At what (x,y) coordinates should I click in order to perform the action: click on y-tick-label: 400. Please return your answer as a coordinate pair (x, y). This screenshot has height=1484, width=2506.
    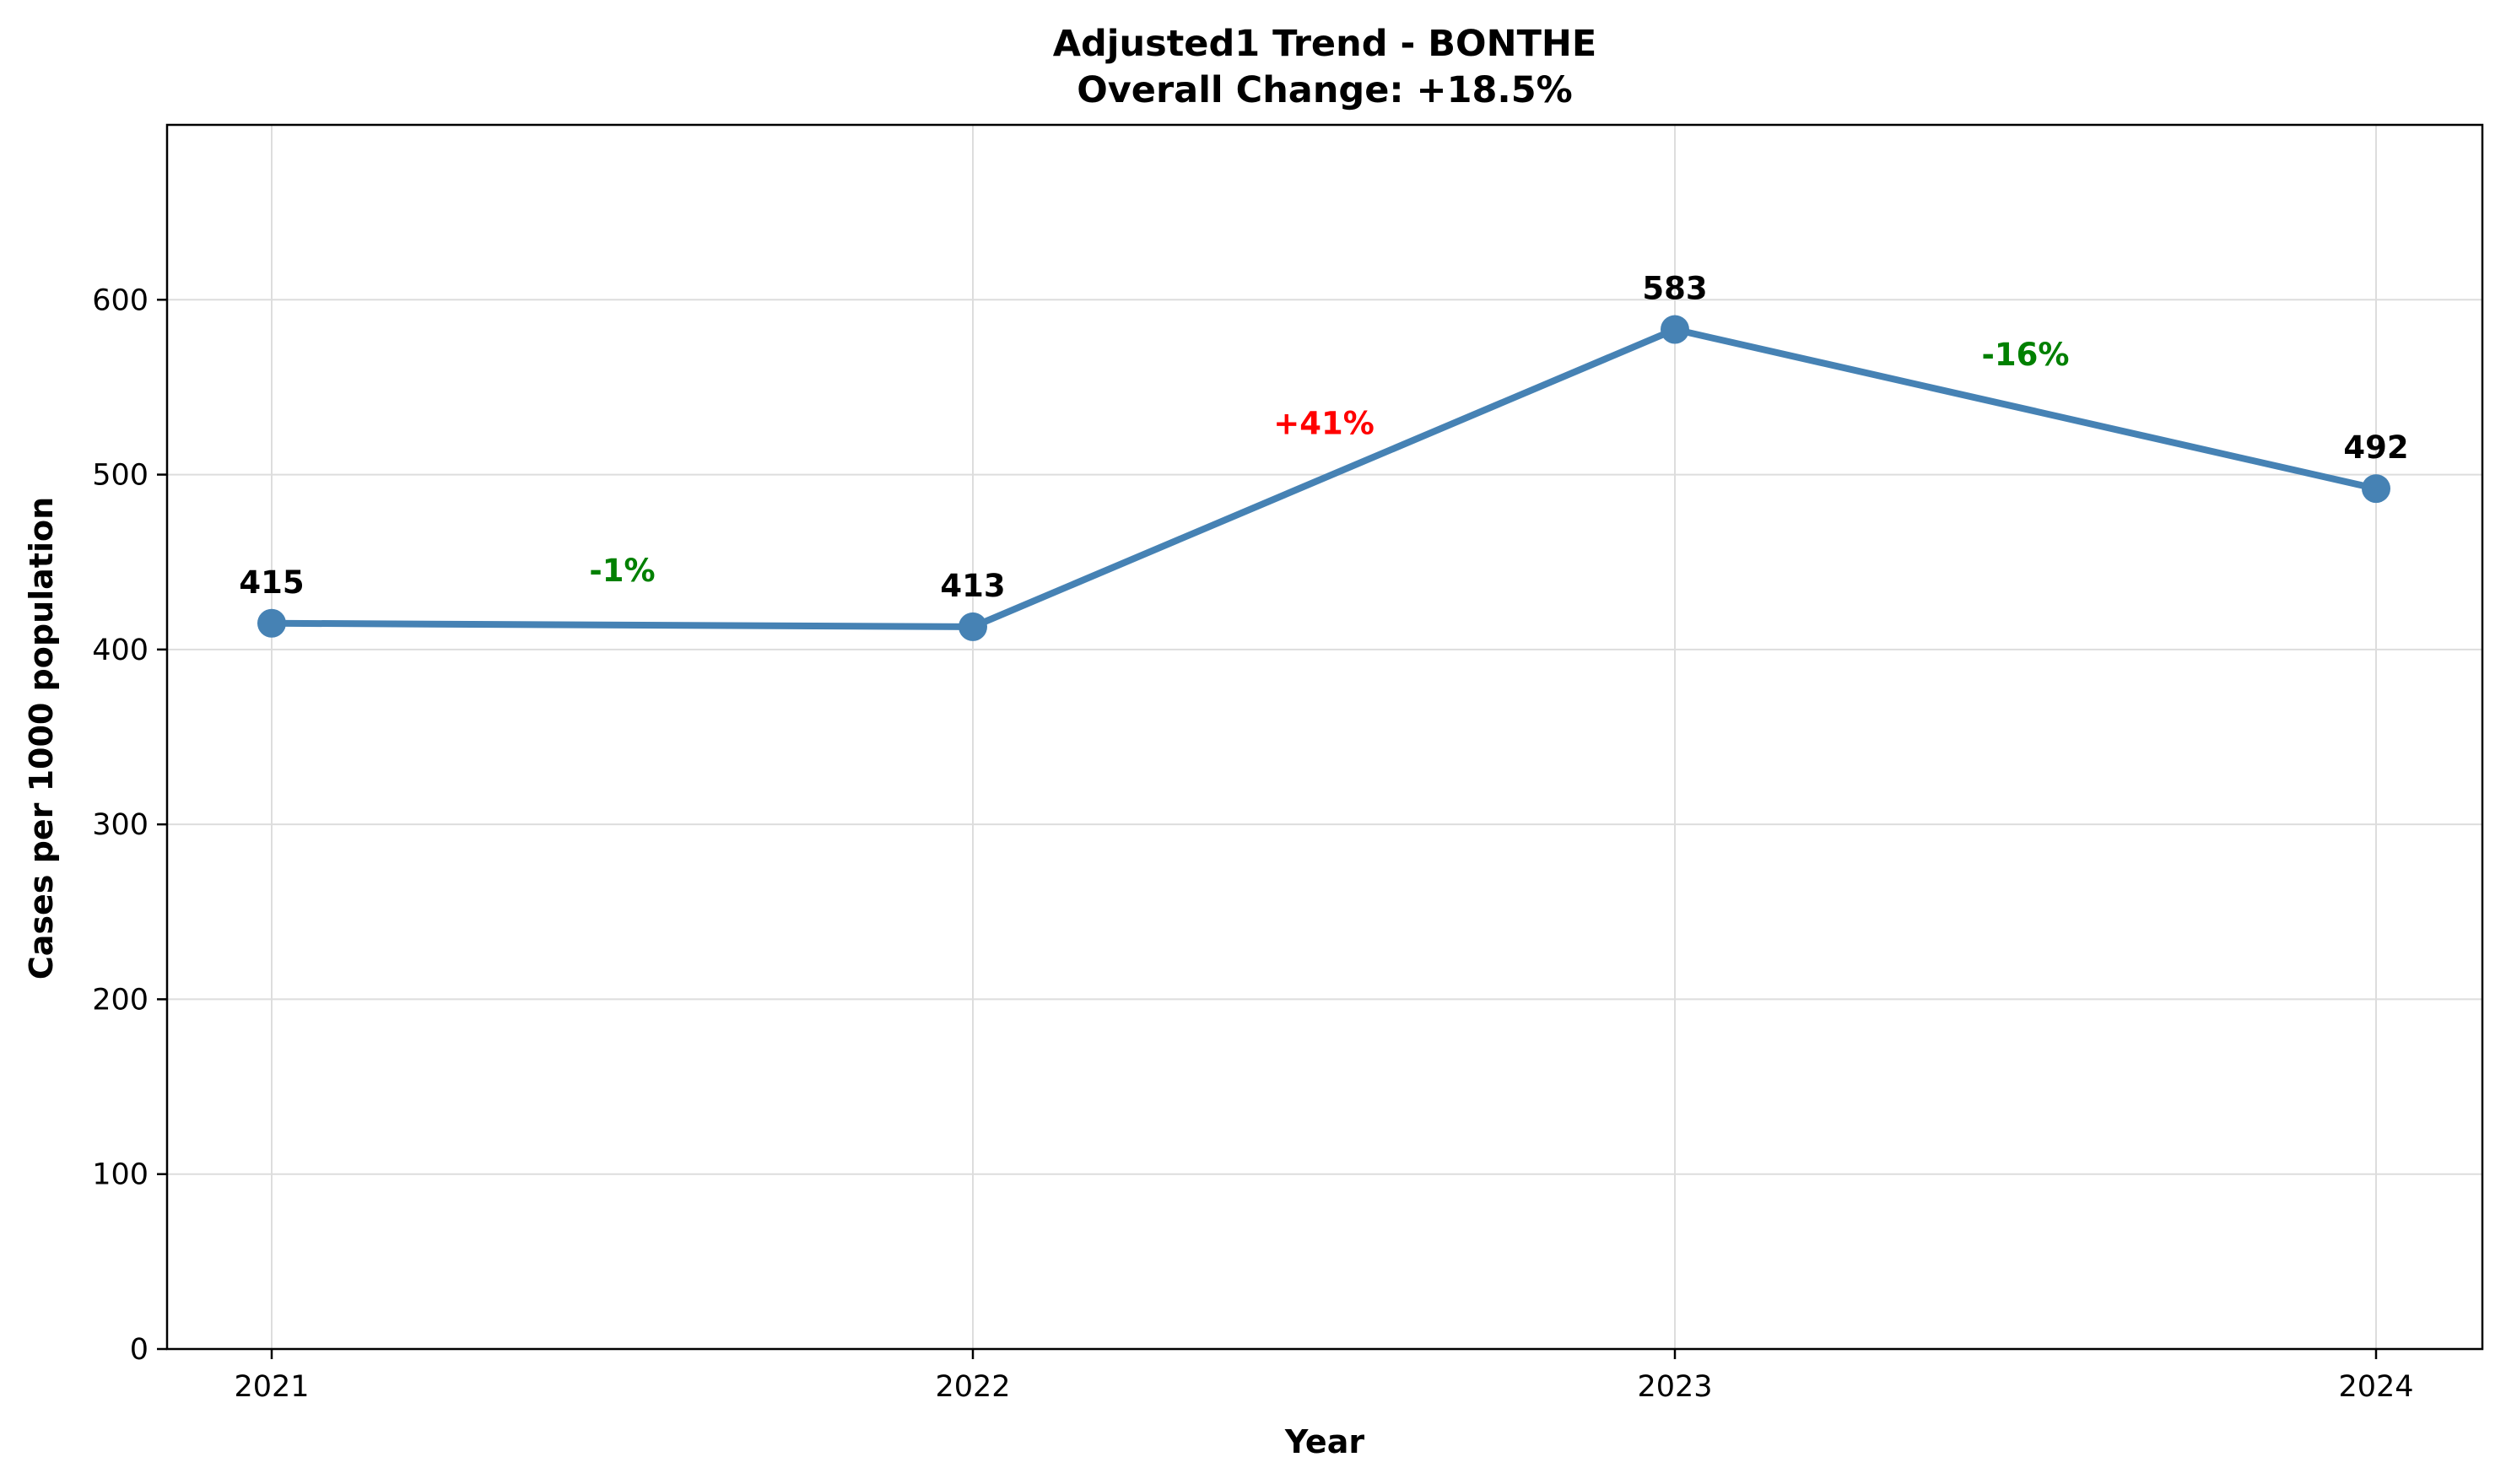
    Looking at the image, I should click on (121, 650).